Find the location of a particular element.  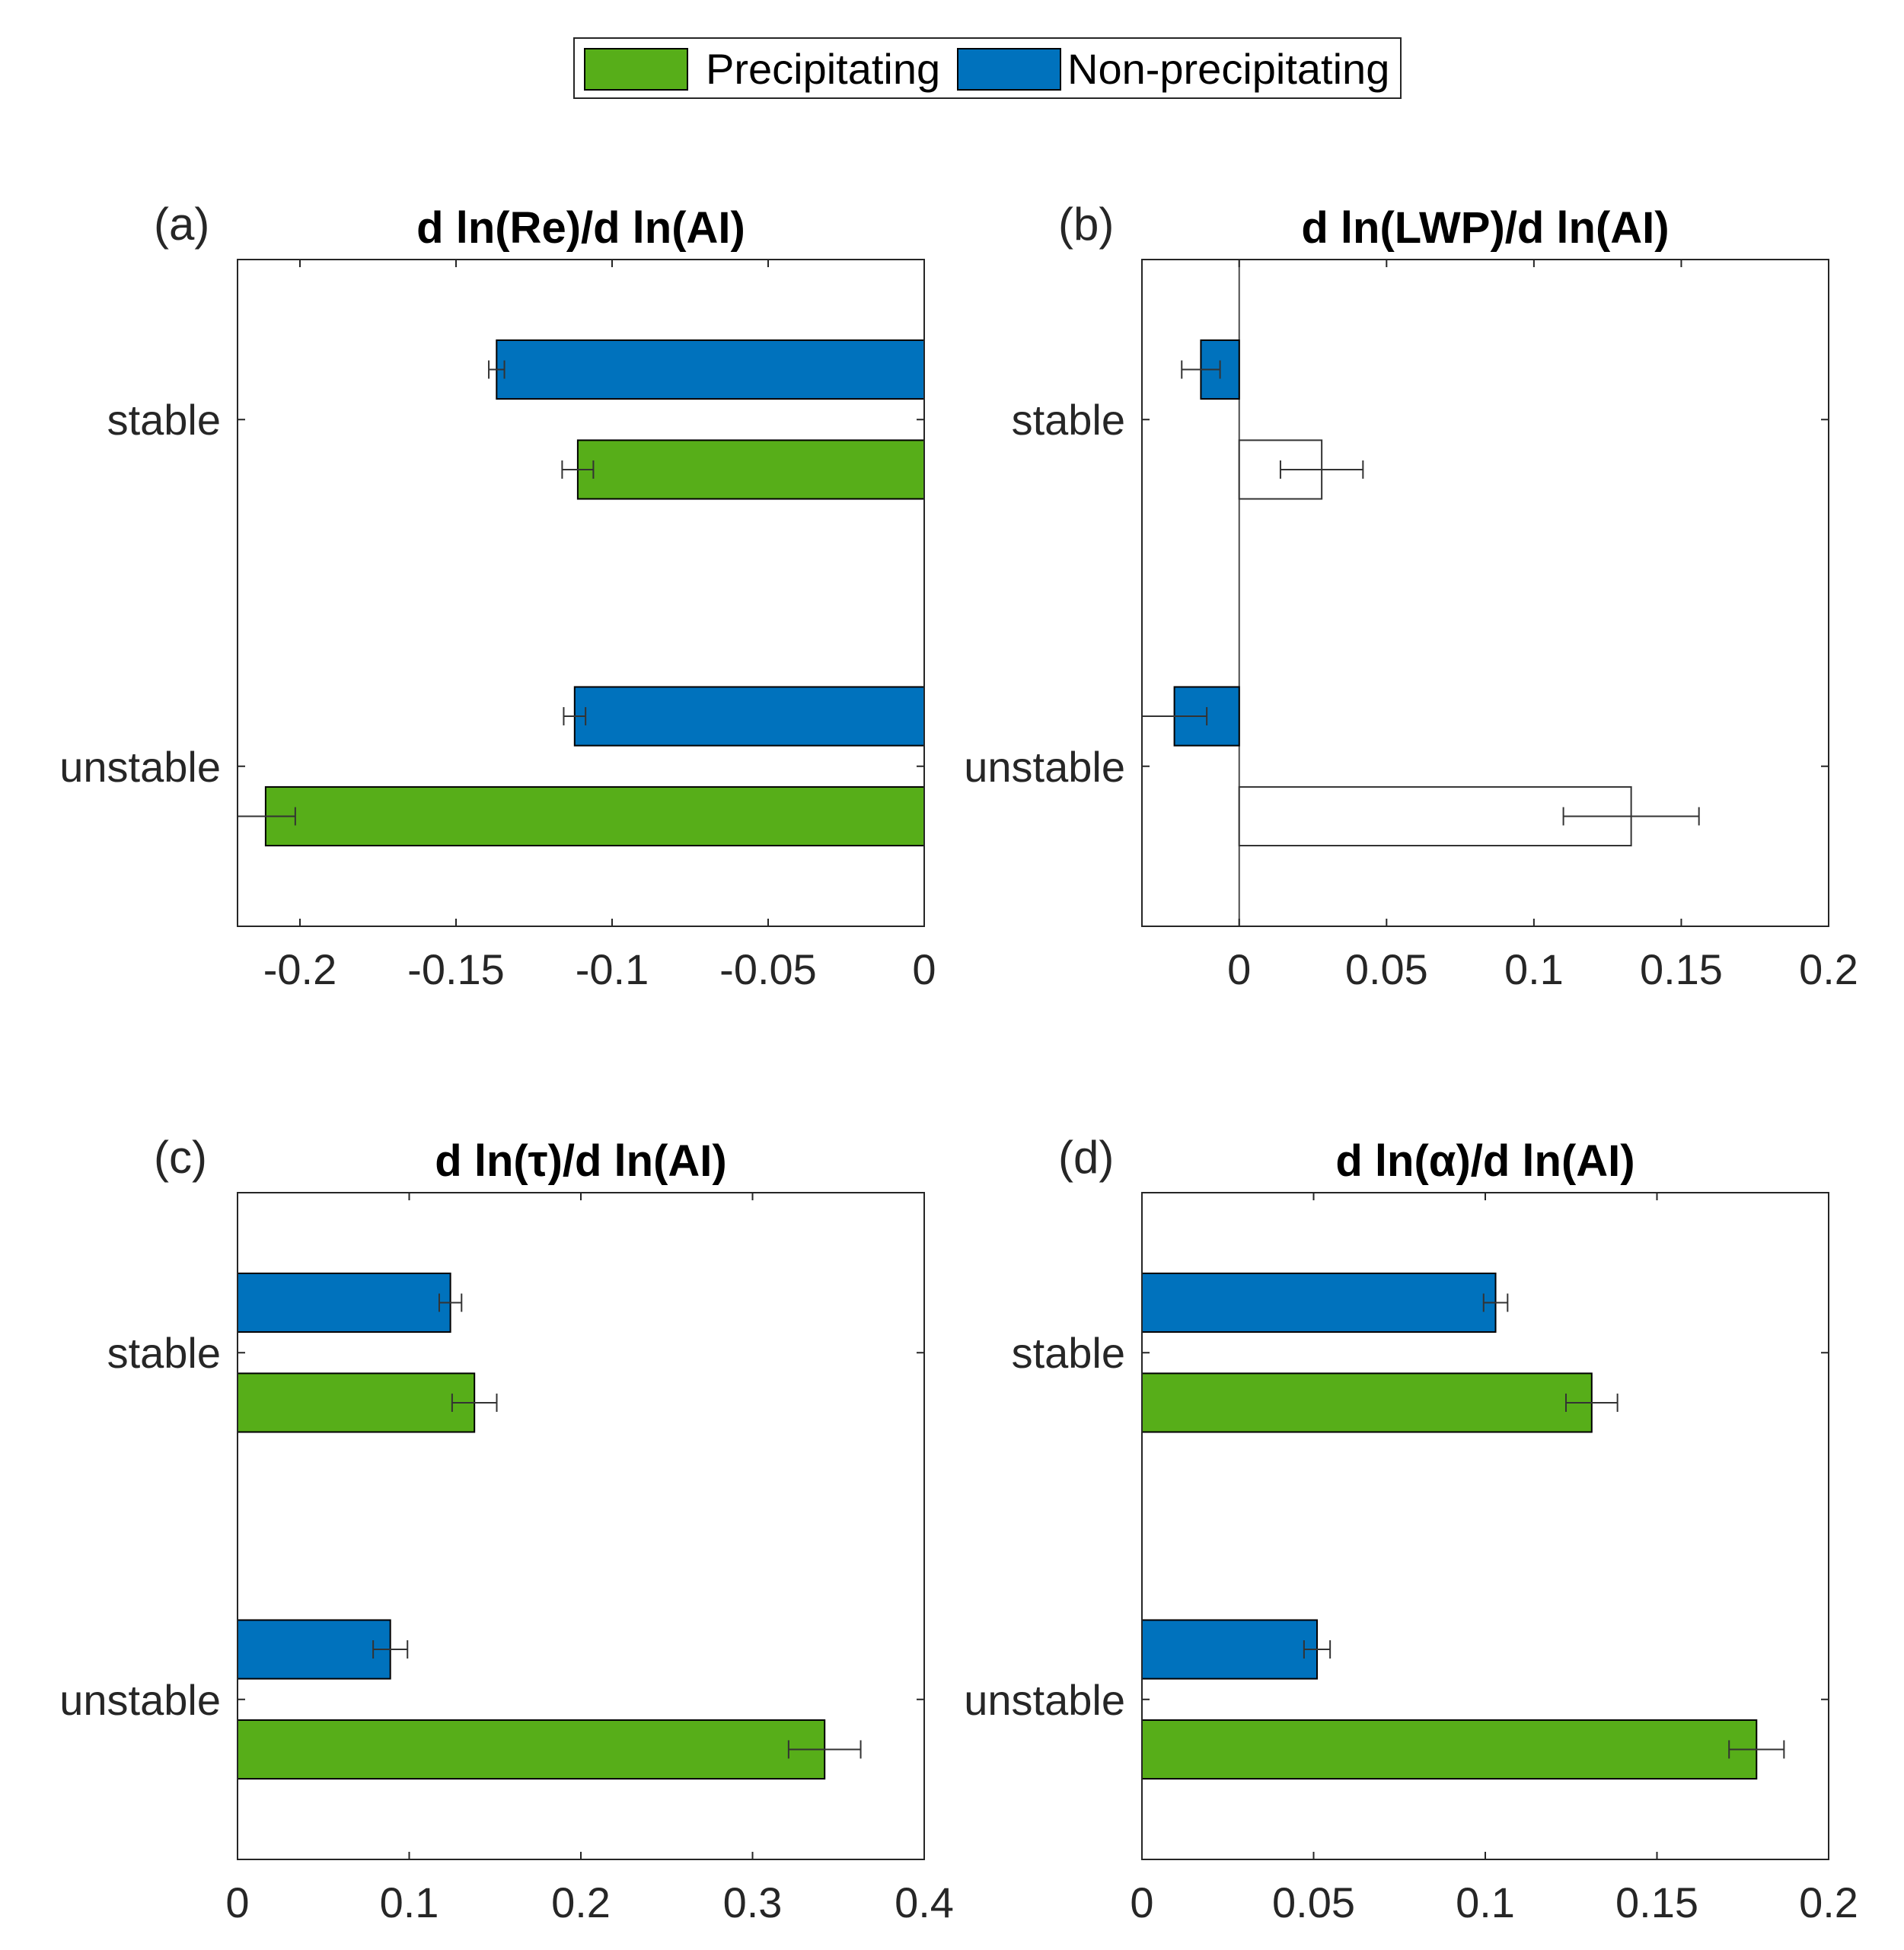

legend: Precipitating Non-precipitating is located at coordinates (987, 68).